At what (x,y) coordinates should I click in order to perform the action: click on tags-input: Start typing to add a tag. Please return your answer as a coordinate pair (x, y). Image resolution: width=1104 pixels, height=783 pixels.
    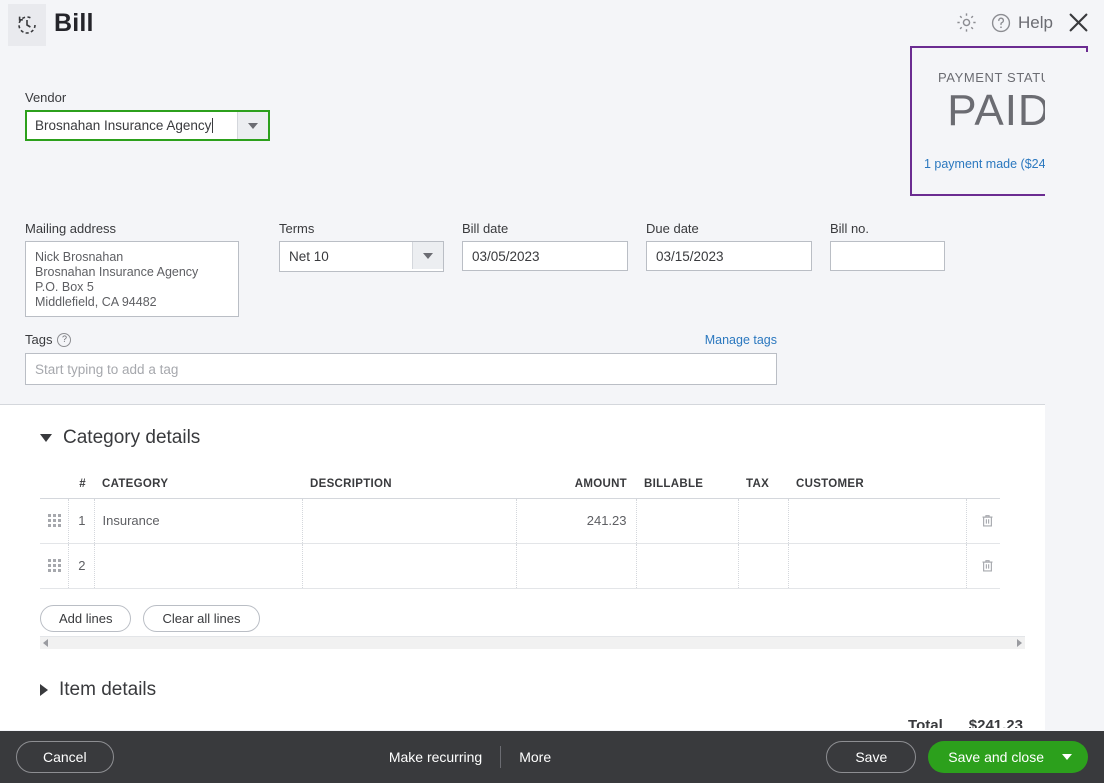
    Looking at the image, I should click on (401, 369).